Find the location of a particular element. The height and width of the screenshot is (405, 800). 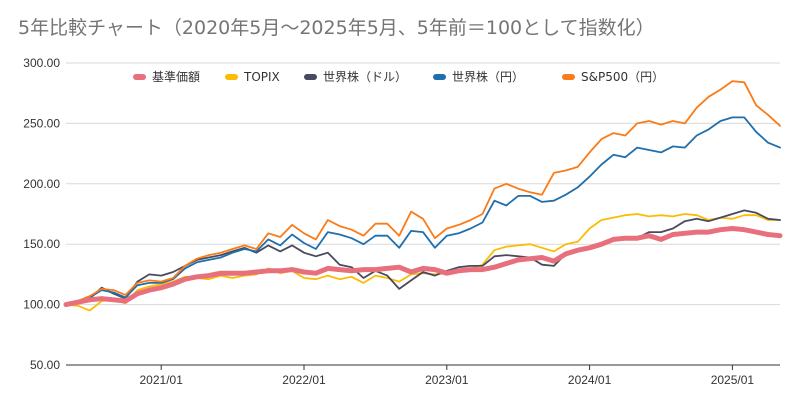

y-tick-label: 250.00 is located at coordinates (41, 123).